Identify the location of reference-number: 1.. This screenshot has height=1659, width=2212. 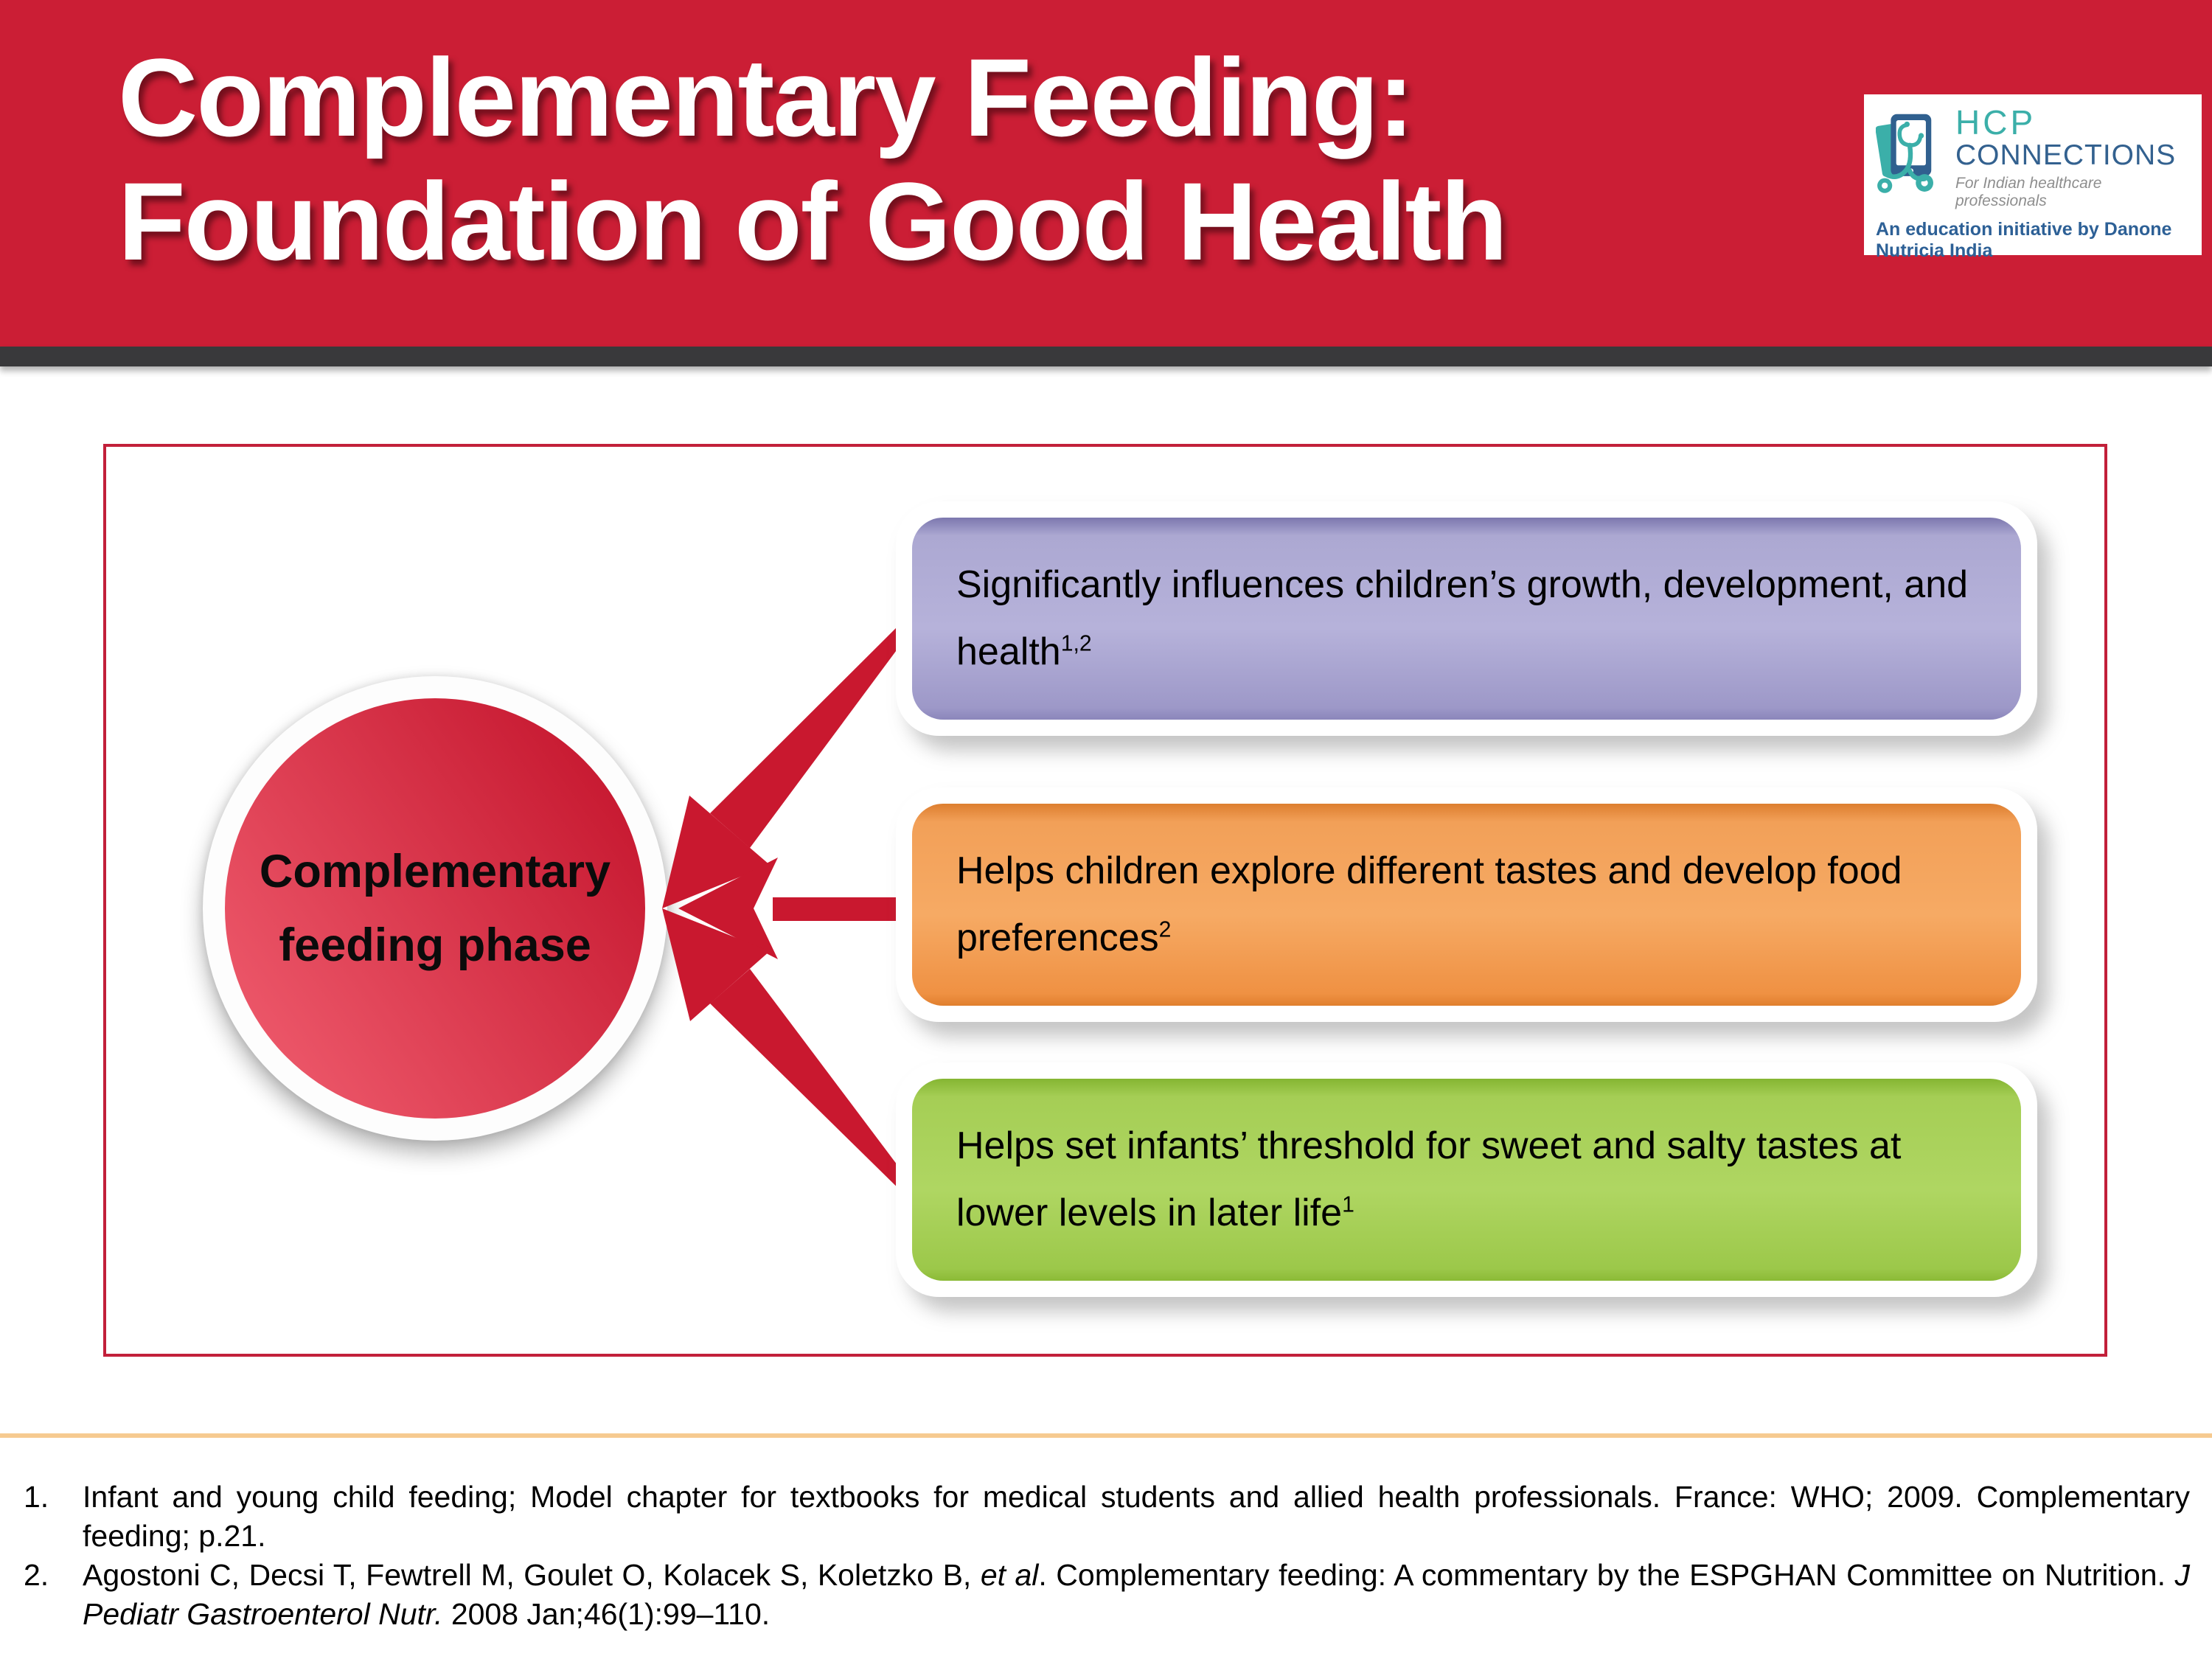
(36, 1497).